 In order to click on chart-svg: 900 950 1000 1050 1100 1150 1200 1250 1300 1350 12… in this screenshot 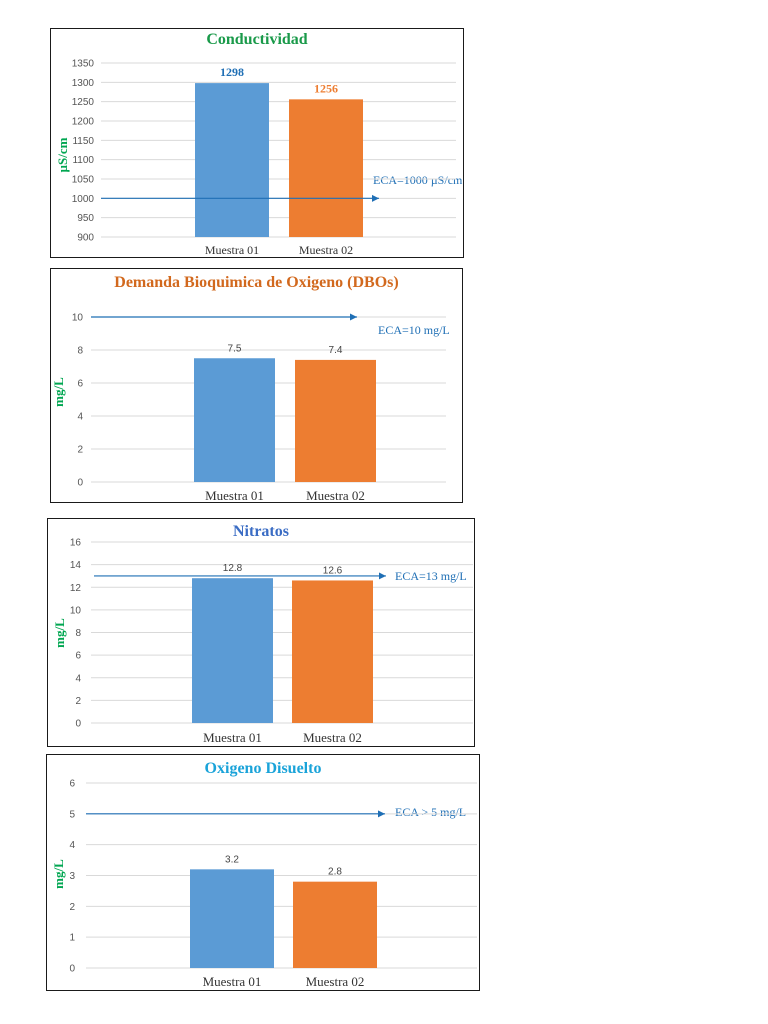, I will do `click(264, 158)`.